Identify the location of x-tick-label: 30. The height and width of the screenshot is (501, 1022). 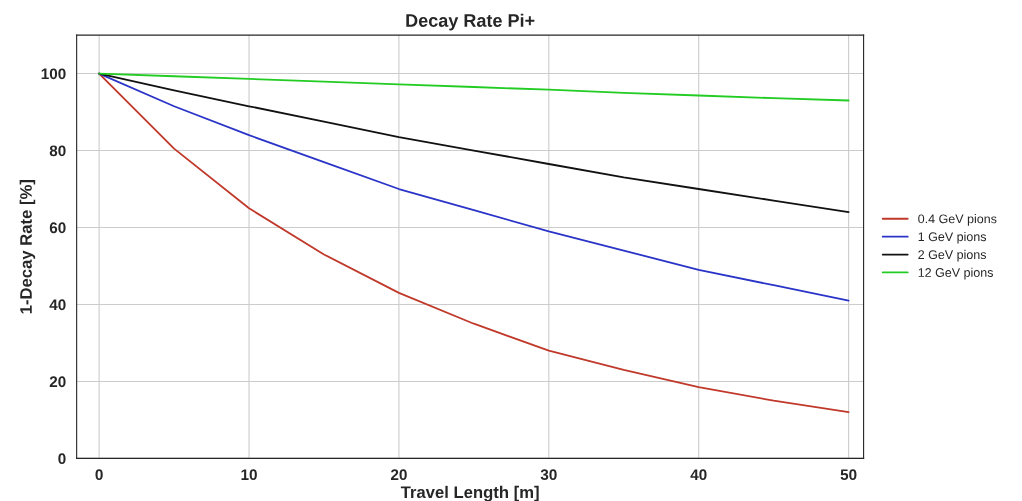
(548, 475).